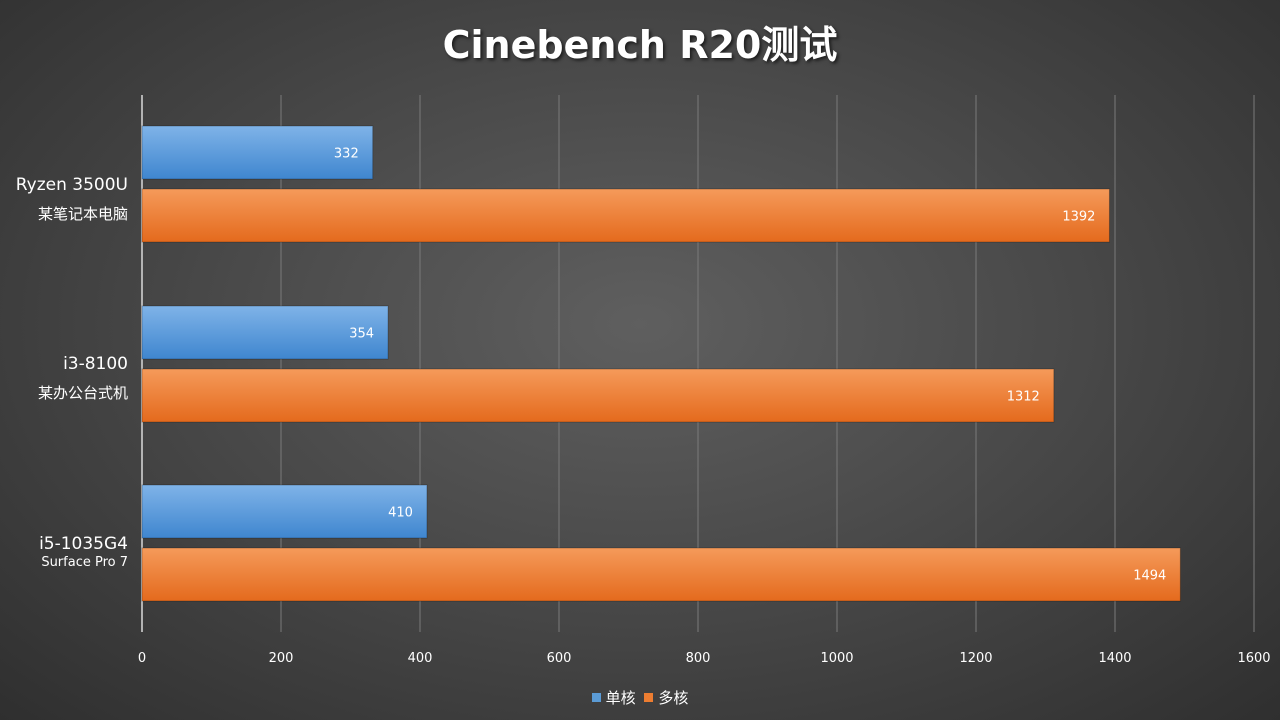 The width and height of the screenshot is (1280, 720). Describe the element at coordinates (420, 658) in the screenshot. I see `x-tick-label: 400` at that location.